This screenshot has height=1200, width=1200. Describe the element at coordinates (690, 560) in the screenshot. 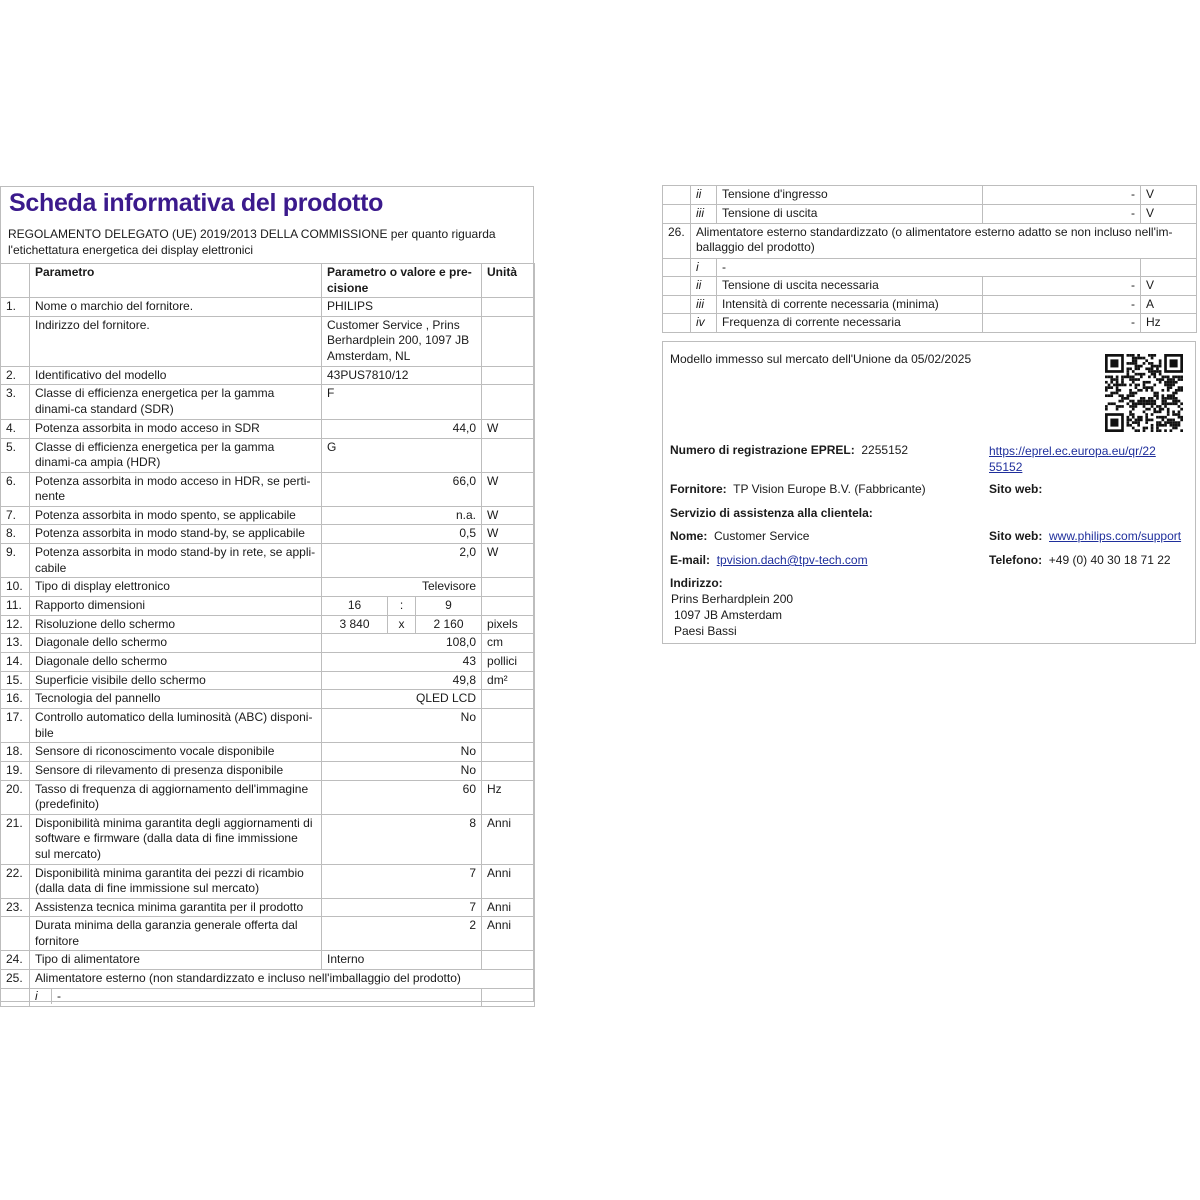

I see `email-label: E-mail:` at that location.